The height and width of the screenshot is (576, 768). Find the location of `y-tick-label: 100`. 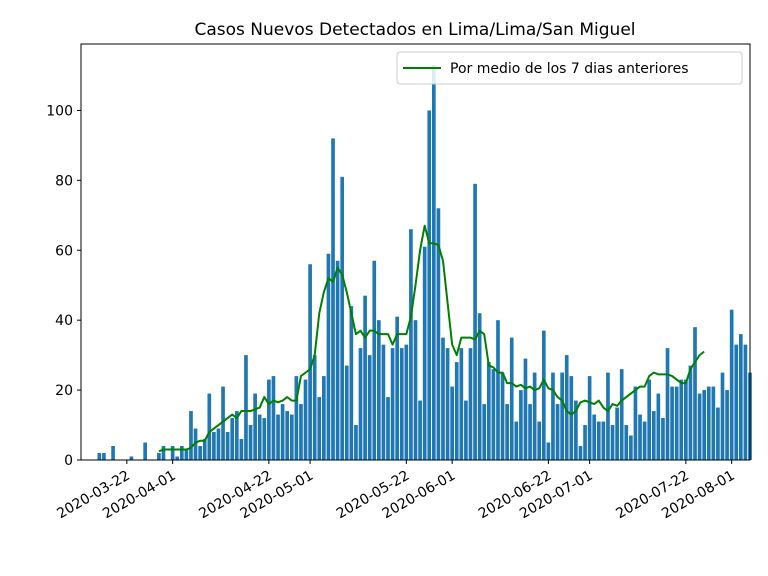

y-tick-label: 100 is located at coordinates (59, 111).